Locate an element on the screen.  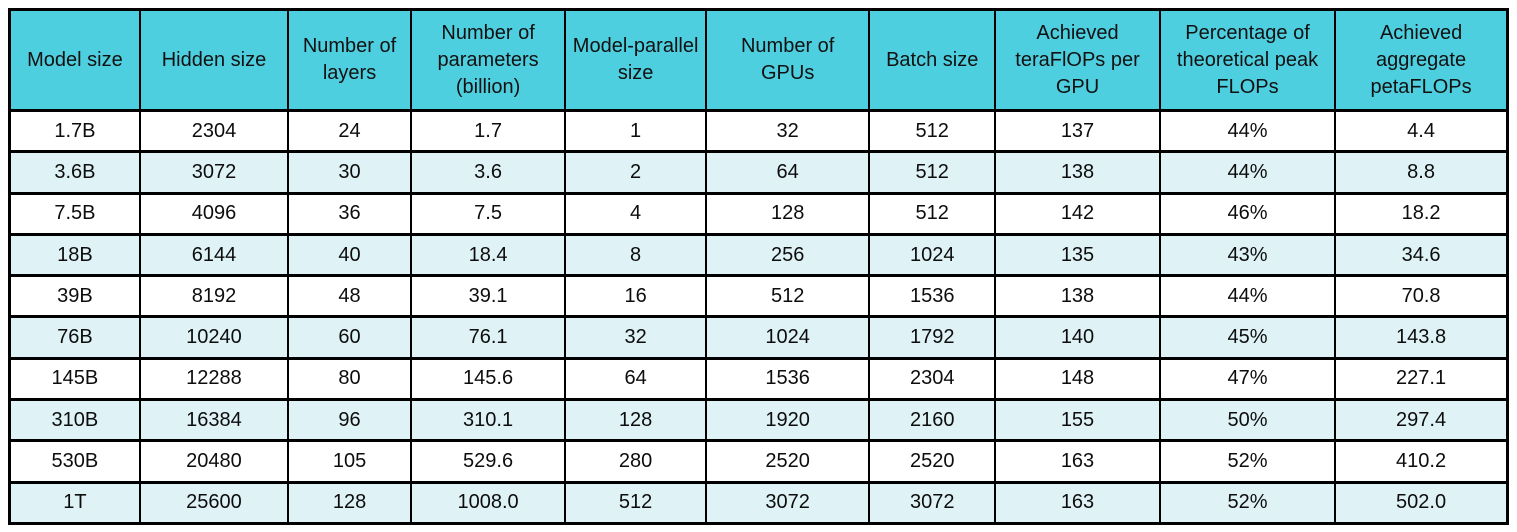
cell-model-size: 1.7B is located at coordinates (74, 131).